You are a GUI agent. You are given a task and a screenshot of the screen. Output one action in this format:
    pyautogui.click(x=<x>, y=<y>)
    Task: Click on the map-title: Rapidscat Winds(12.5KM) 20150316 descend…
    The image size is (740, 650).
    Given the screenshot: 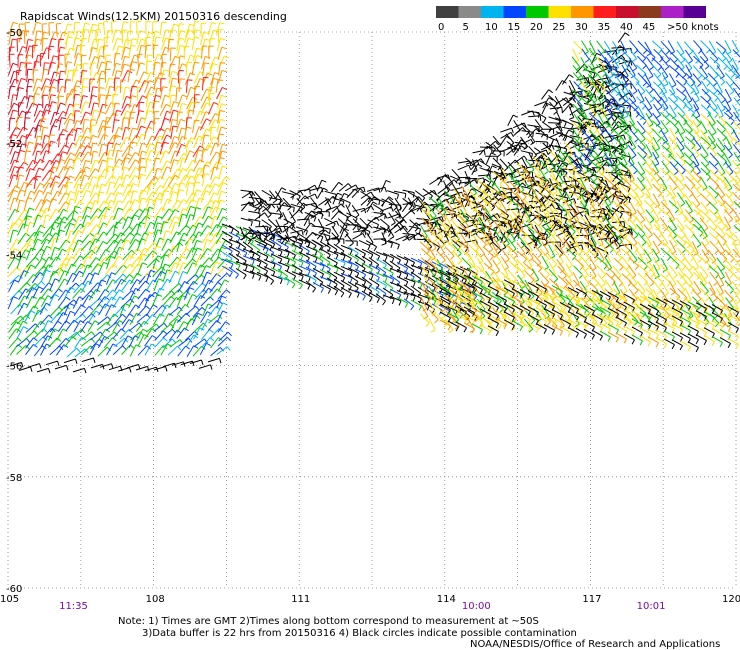 What is the action you would take?
    pyautogui.click(x=153, y=16)
    